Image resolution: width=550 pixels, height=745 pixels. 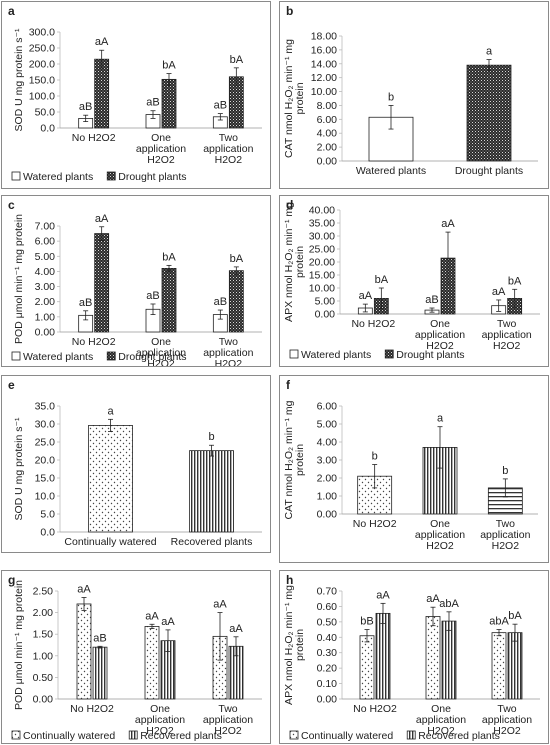 I want to click on y-axis-label: SOD U mg protein s⁻¹, so click(x=19, y=468).